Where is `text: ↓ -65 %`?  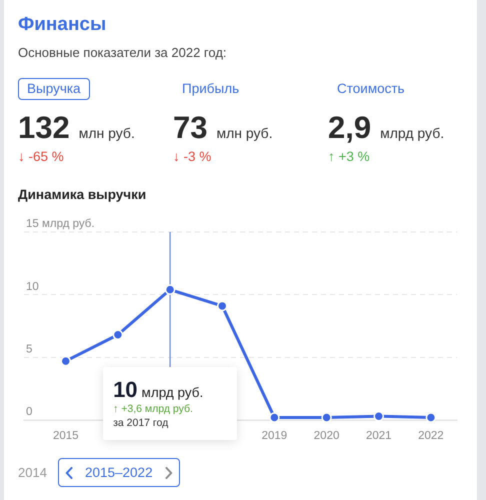 text: ↓ -65 % is located at coordinates (41, 157).